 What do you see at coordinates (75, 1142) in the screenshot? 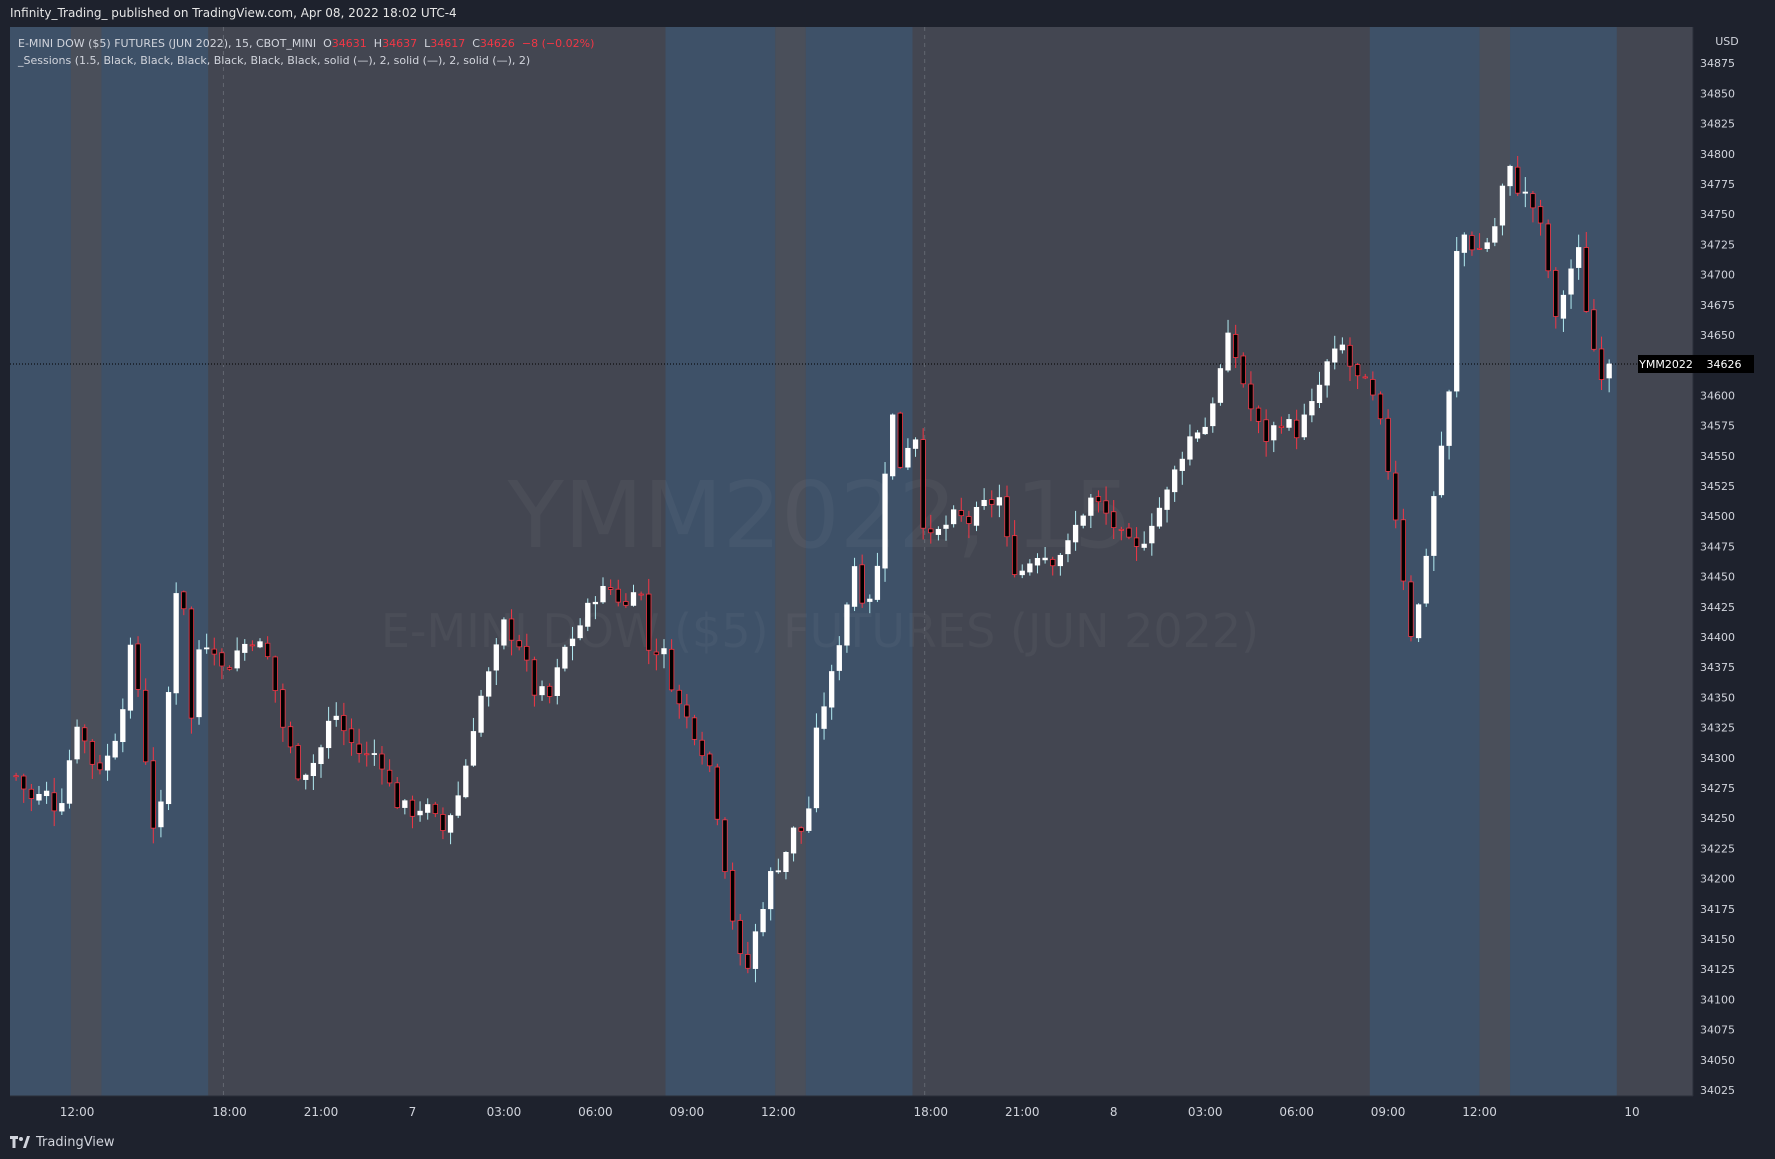
I see `footer-brand: TradingView` at bounding box center [75, 1142].